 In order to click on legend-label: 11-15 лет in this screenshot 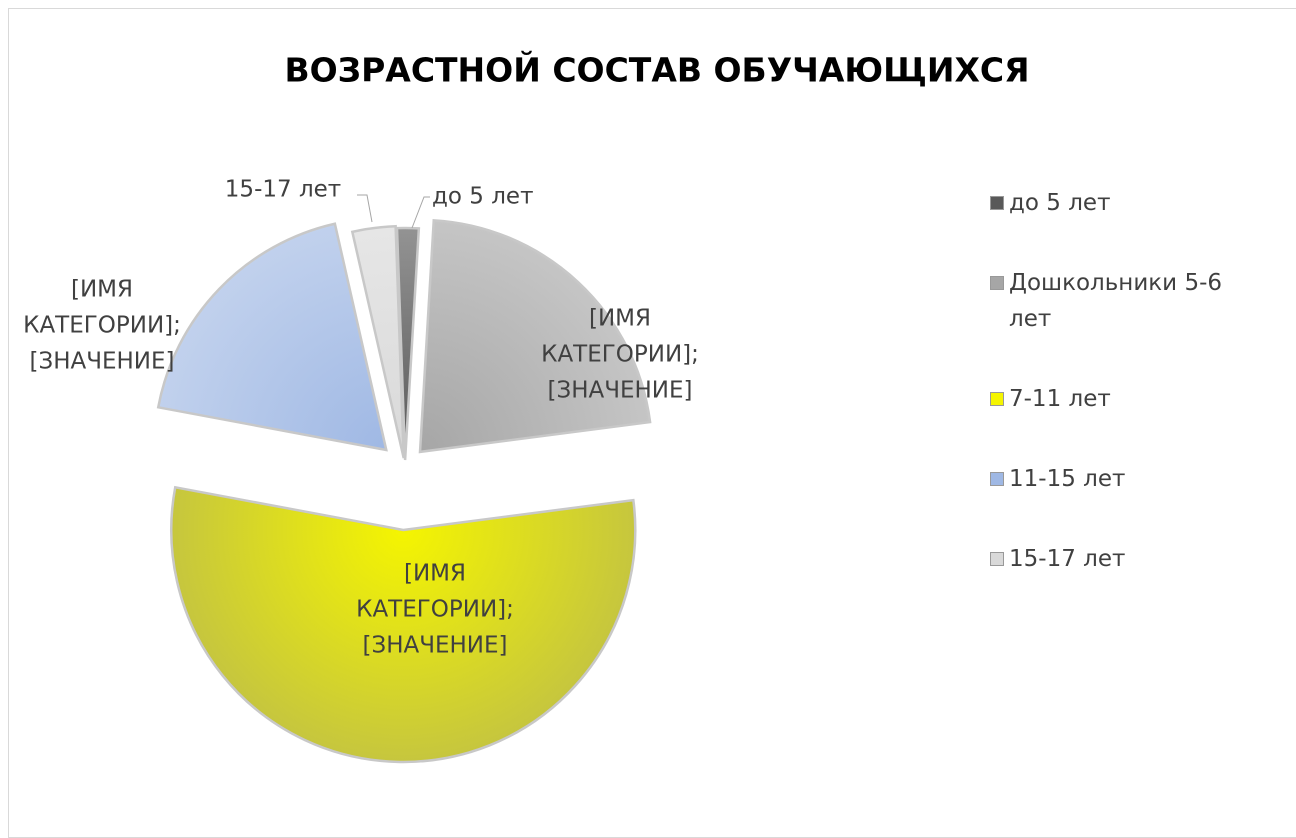, I will do `click(1067, 479)`.